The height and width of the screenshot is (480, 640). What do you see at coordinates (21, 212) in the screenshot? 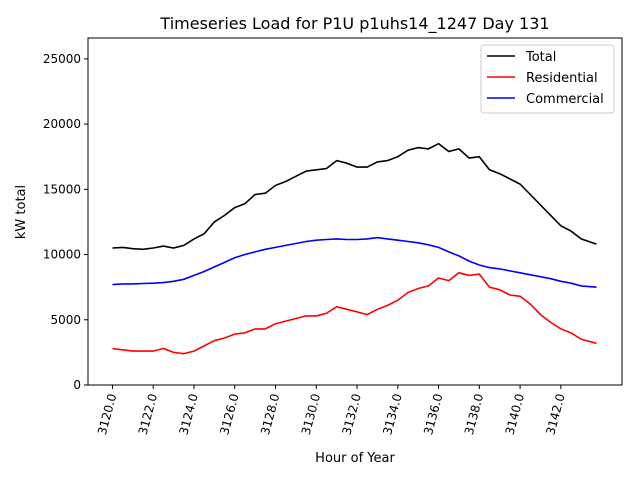
I see `y-axis-label: kW total` at bounding box center [21, 212].